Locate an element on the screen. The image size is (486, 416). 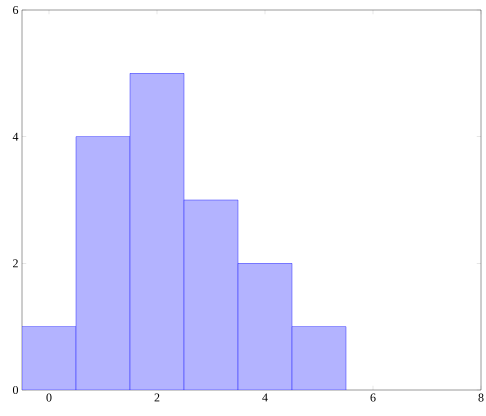
y-tick-label: 2 is located at coordinates (15, 263).